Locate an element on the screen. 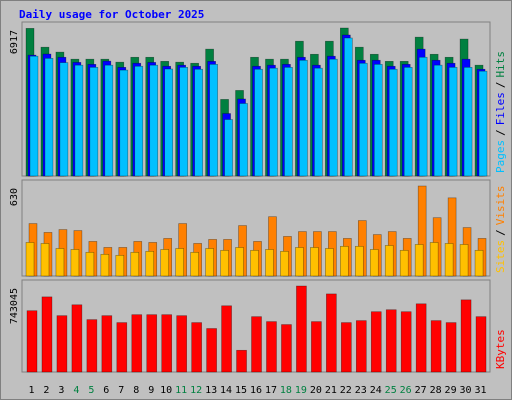  x-tick-label: 15 is located at coordinates (241, 390).